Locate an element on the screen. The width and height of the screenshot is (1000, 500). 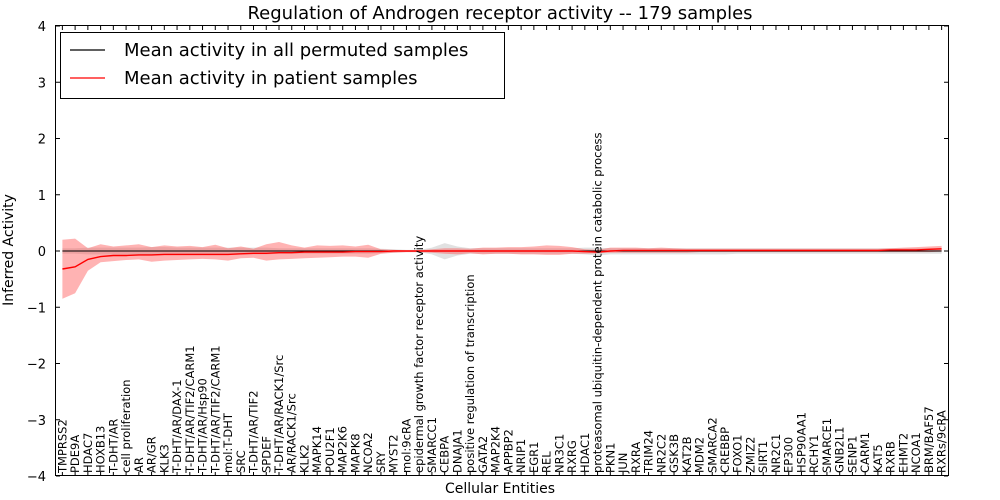
entity-label: AR is located at coordinates (139, 465).